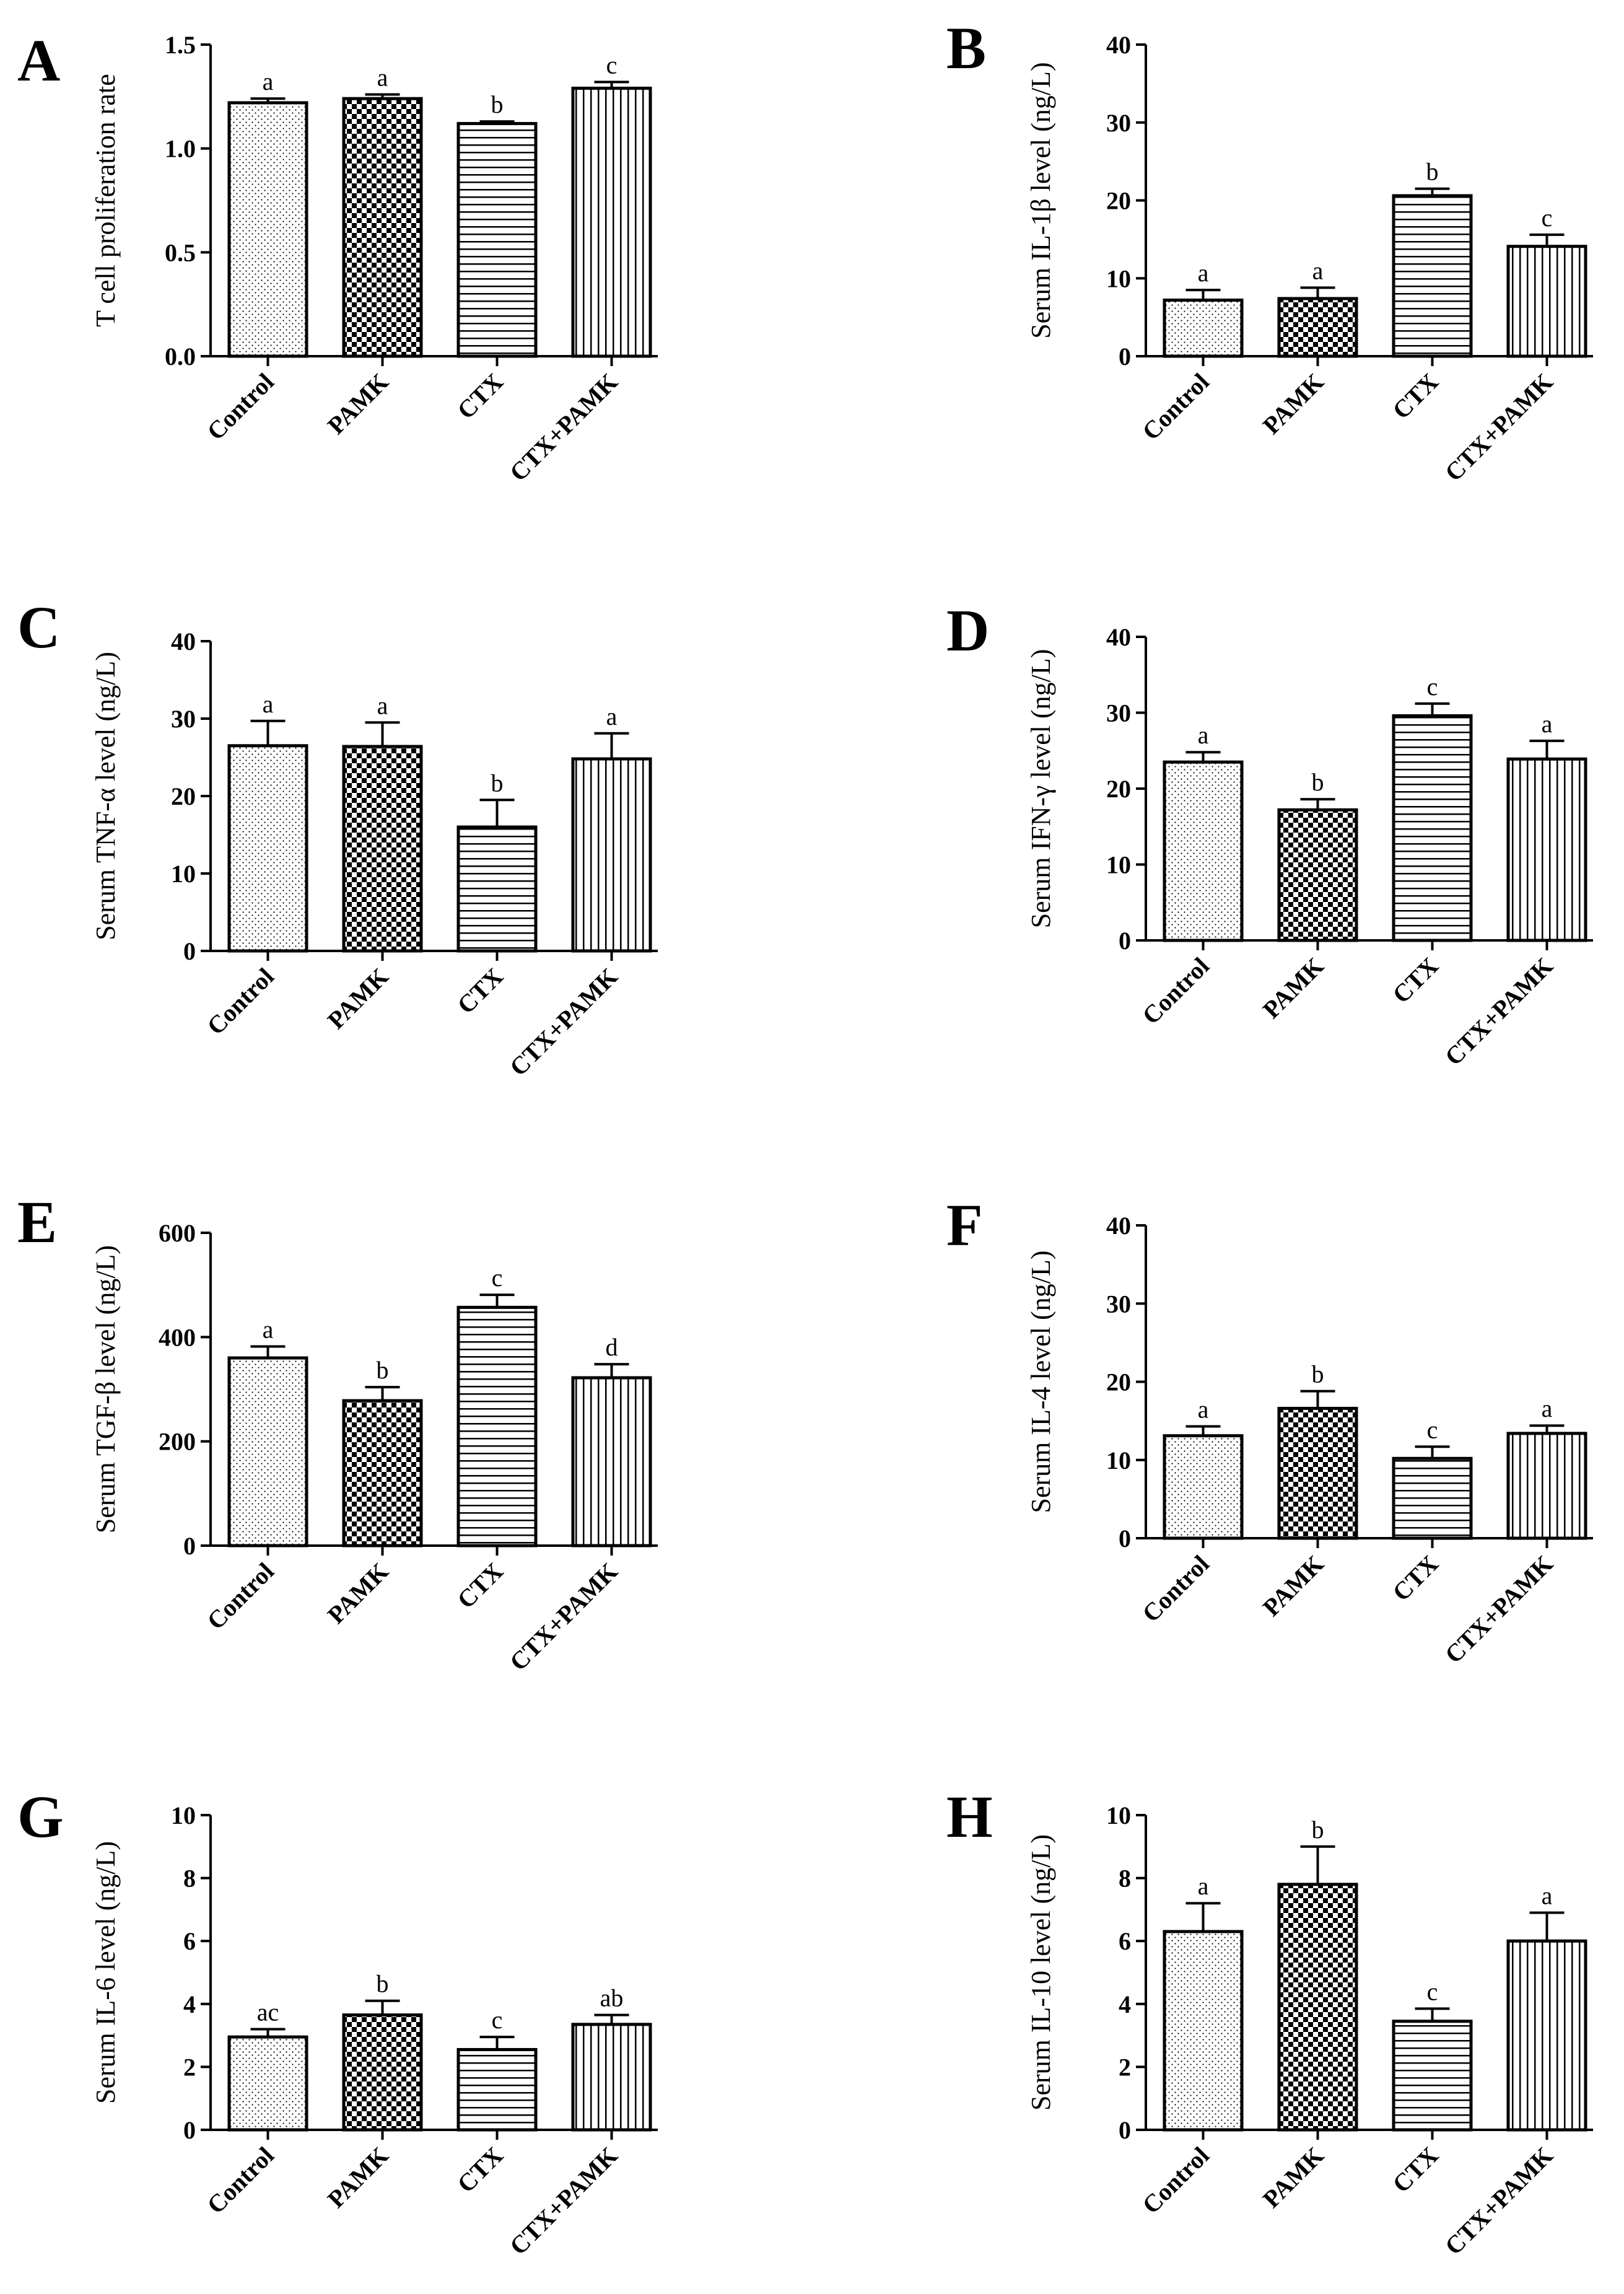 The image size is (1624, 2294). What do you see at coordinates (612, 1998) in the screenshot?
I see `significance-label: ab` at bounding box center [612, 1998].